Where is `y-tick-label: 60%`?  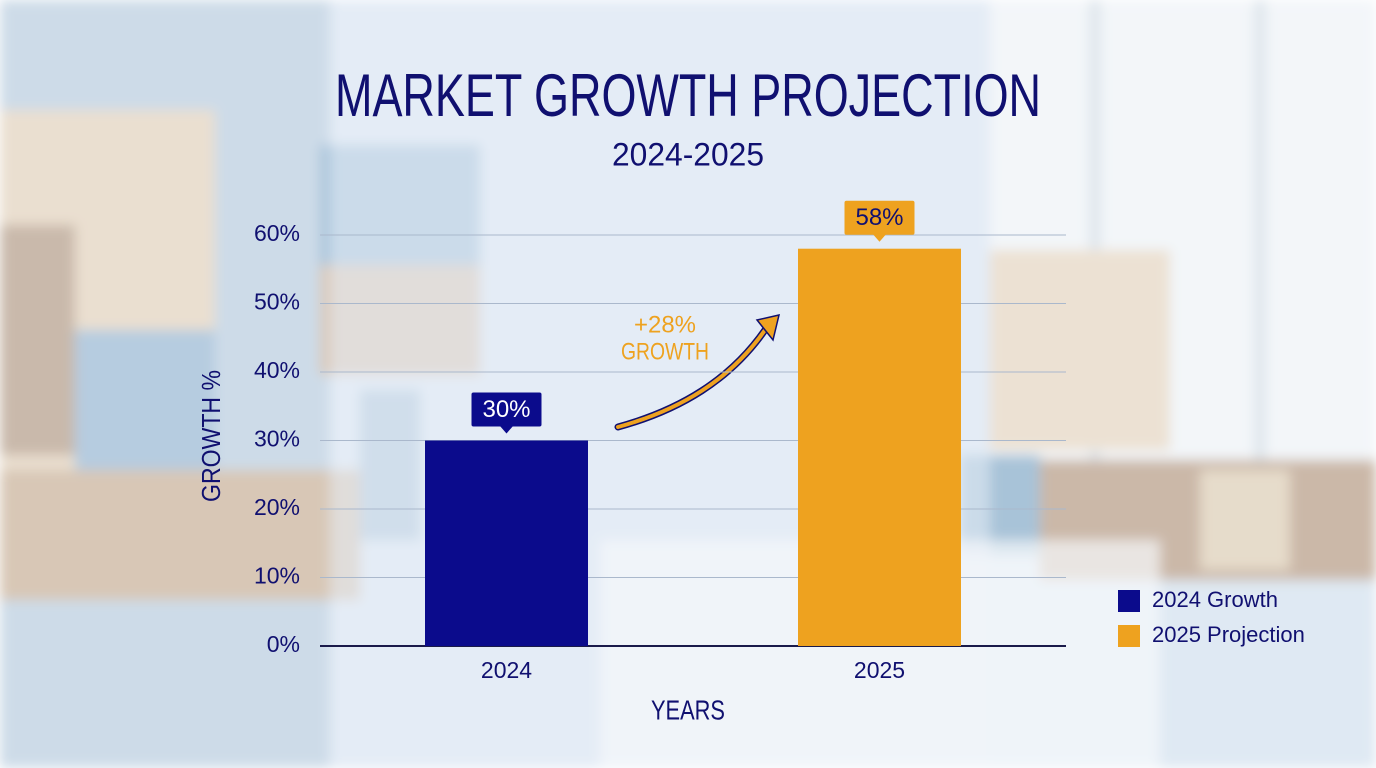
y-tick-label: 60% is located at coordinates (277, 233).